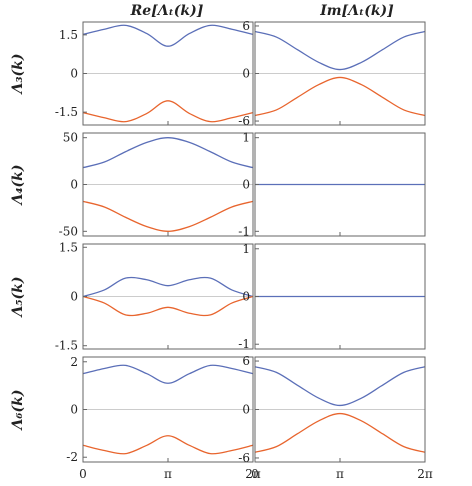 Image resolution: width=472 pixels, height=486 pixels. I want to click on panel-4-imag: 1 0 -1, so click(332, 184).